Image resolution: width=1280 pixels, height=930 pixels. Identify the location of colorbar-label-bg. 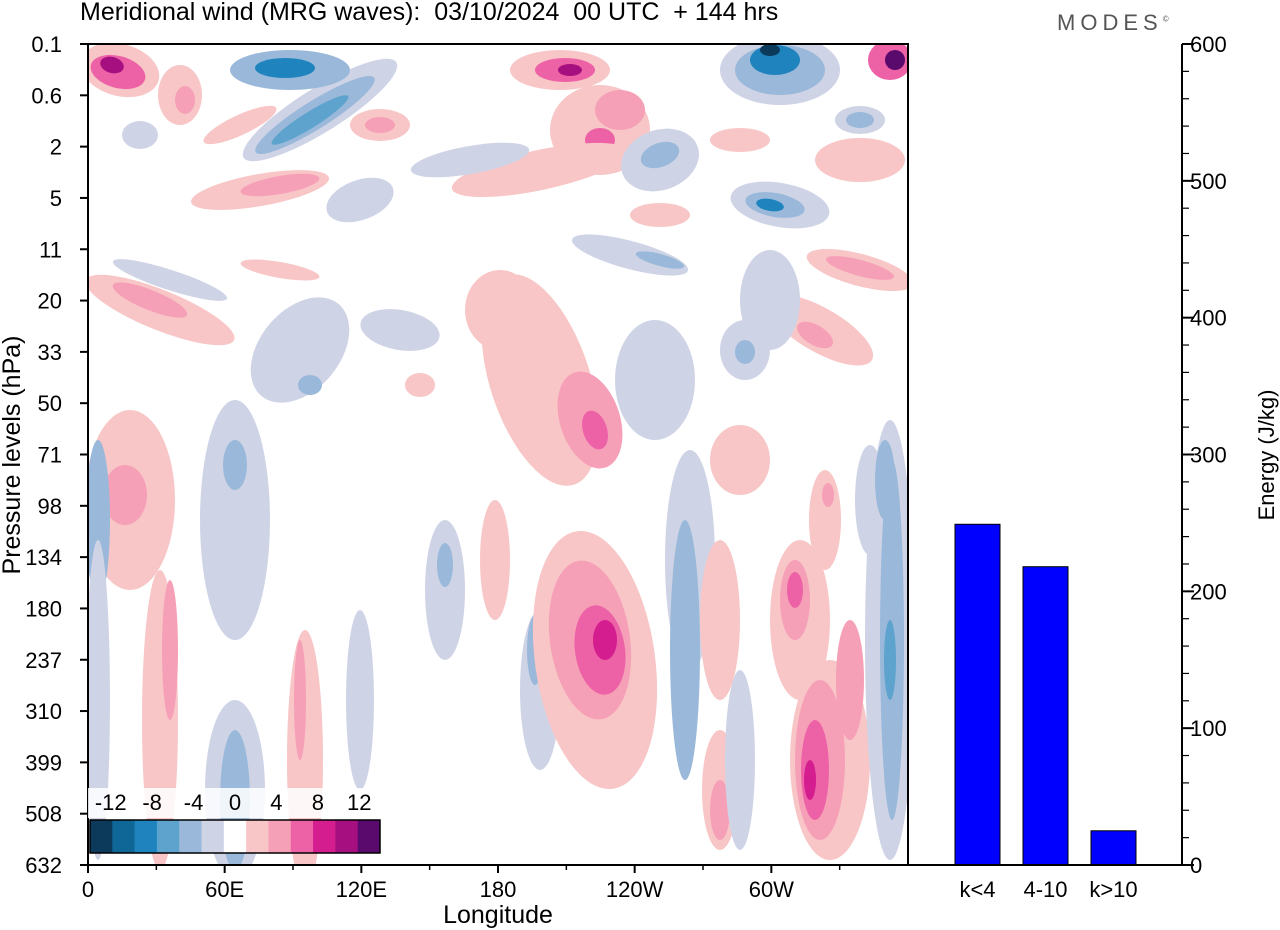
(235, 803).